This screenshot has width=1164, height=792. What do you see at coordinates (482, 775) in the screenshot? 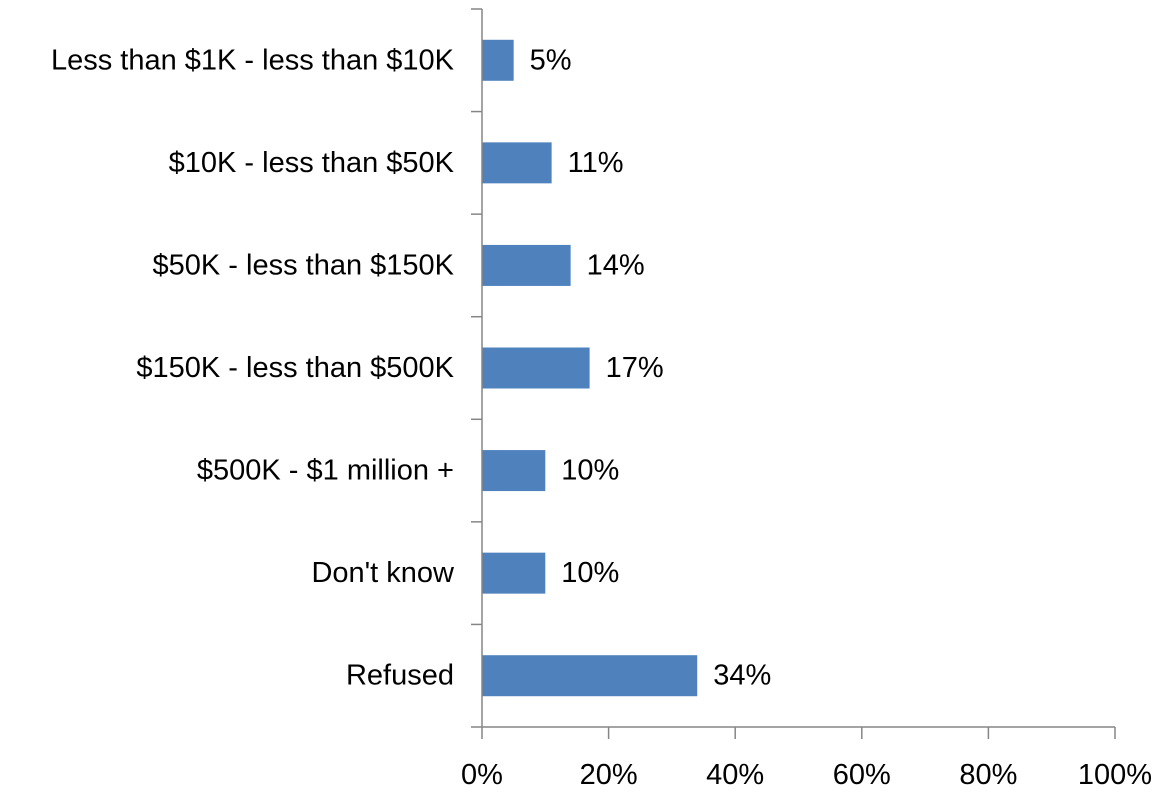
I see `x-tick-label-0: 0%` at bounding box center [482, 775].